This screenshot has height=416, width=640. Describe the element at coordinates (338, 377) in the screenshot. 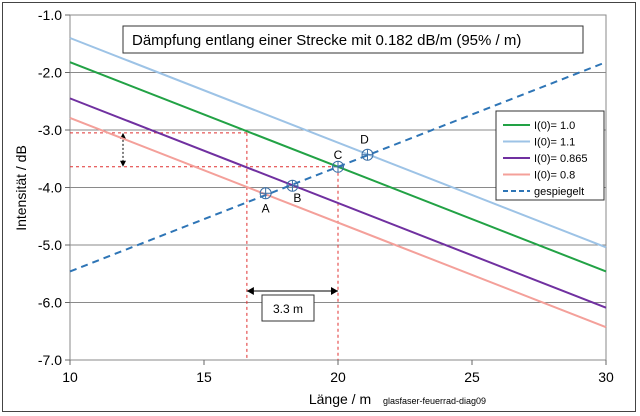

I see `x-tick-label-2: 20` at that location.